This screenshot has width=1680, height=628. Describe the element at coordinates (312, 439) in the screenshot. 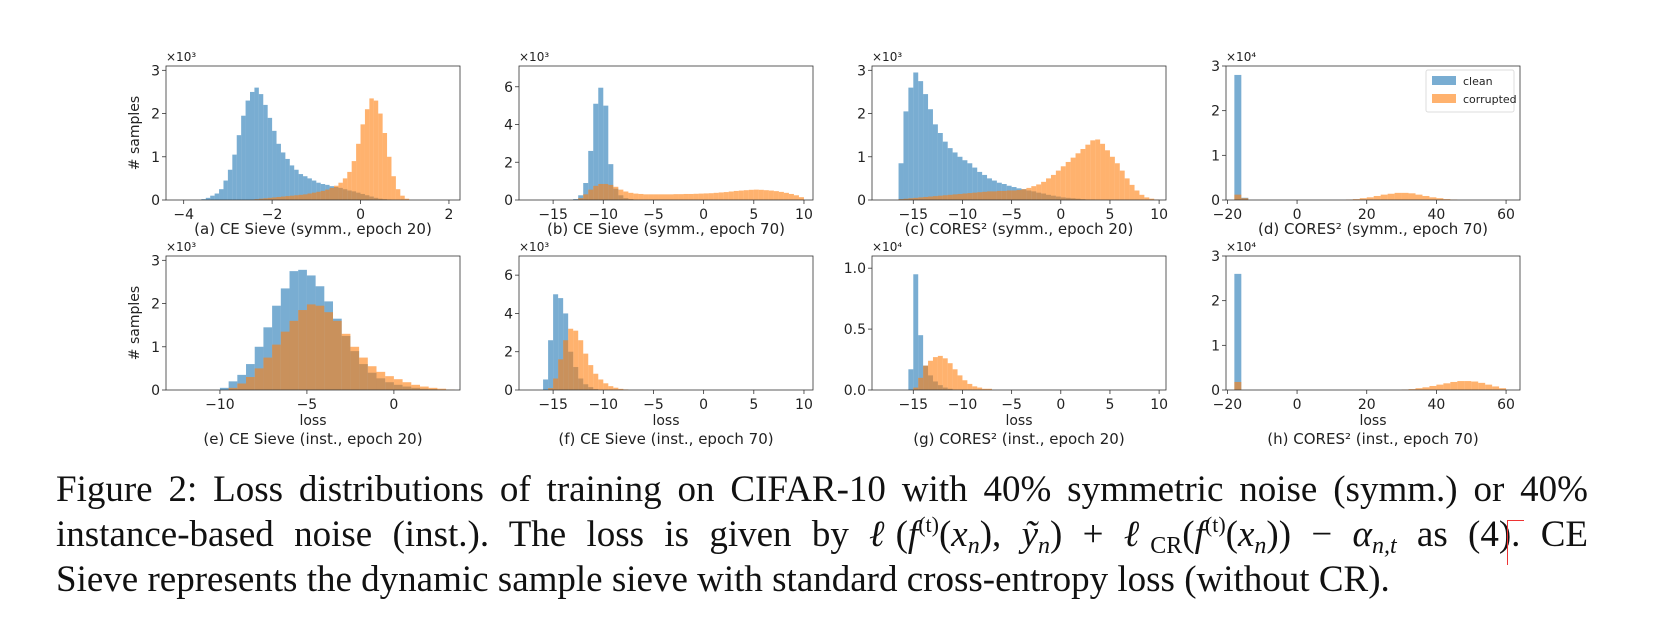

I see `subcaption: (e) CE Sieve (inst., epoch 20)` at that location.